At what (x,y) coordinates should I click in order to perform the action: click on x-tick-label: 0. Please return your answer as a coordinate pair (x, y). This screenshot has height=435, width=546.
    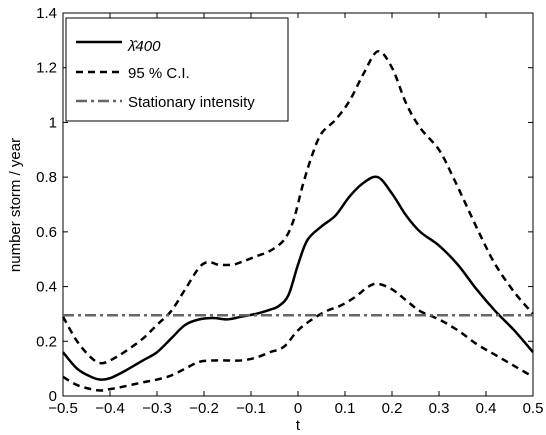
    Looking at the image, I should click on (298, 408).